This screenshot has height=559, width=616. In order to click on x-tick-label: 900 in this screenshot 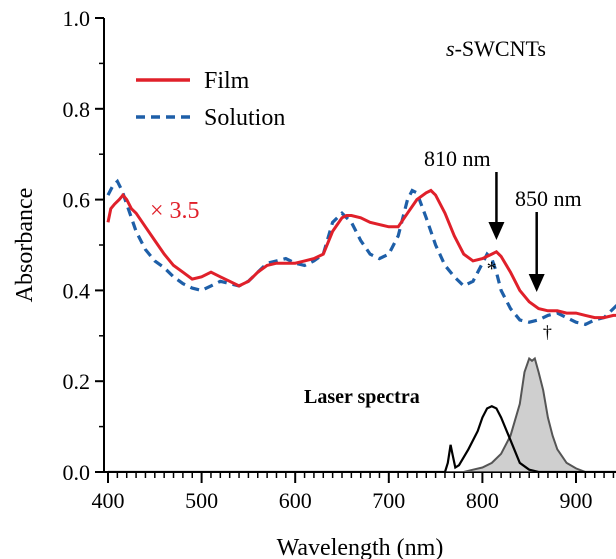, I will do `click(576, 500)`.